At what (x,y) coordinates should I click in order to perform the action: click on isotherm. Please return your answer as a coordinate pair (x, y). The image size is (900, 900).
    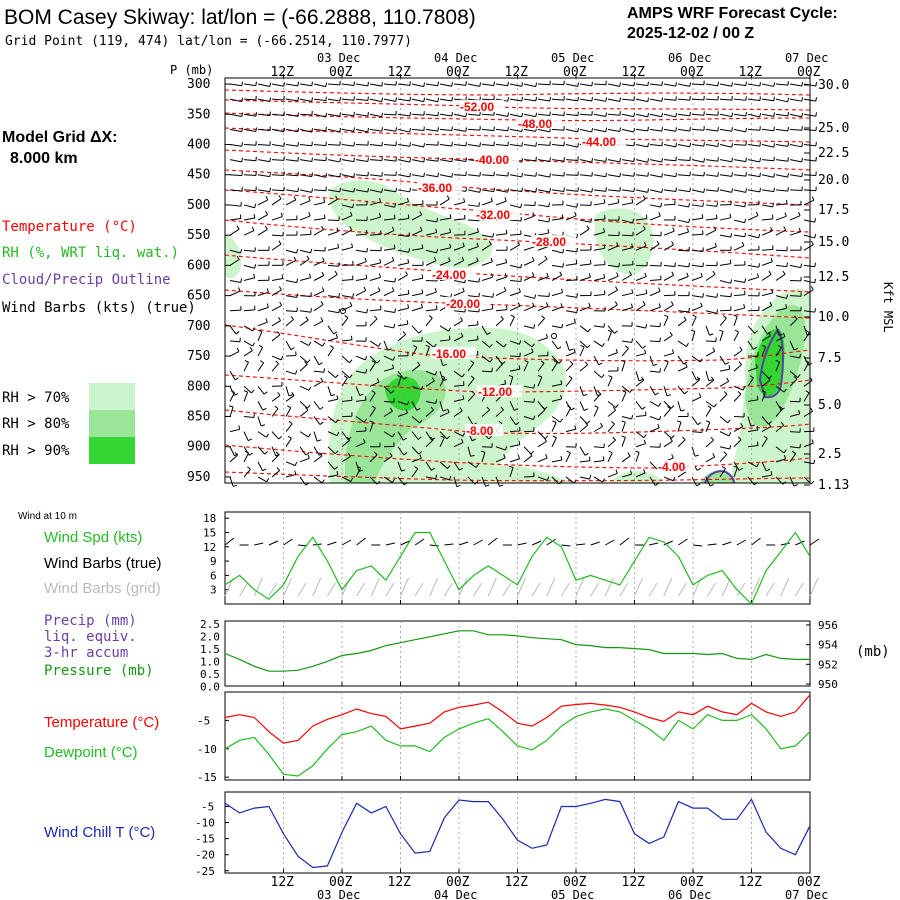
    Looking at the image, I should click on (517, 239).